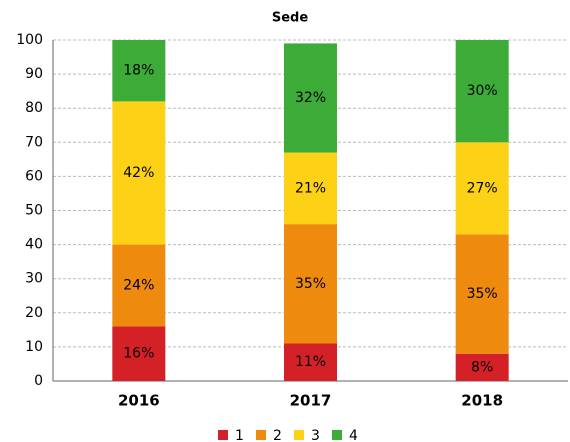 Image resolution: width=570 pixels, height=442 pixels. Describe the element at coordinates (34, 347) in the screenshot. I see `y-tick-label: 10` at that location.